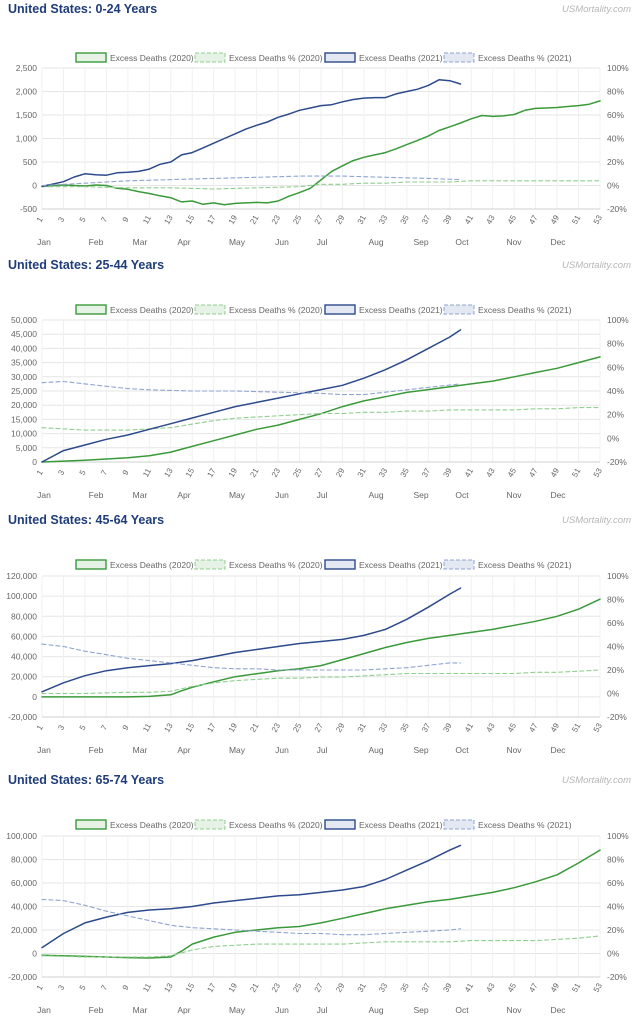 This screenshot has width=639, height=1024. Describe the element at coordinates (276, 472) in the screenshot. I see `x-tick-label: 23` at that location.